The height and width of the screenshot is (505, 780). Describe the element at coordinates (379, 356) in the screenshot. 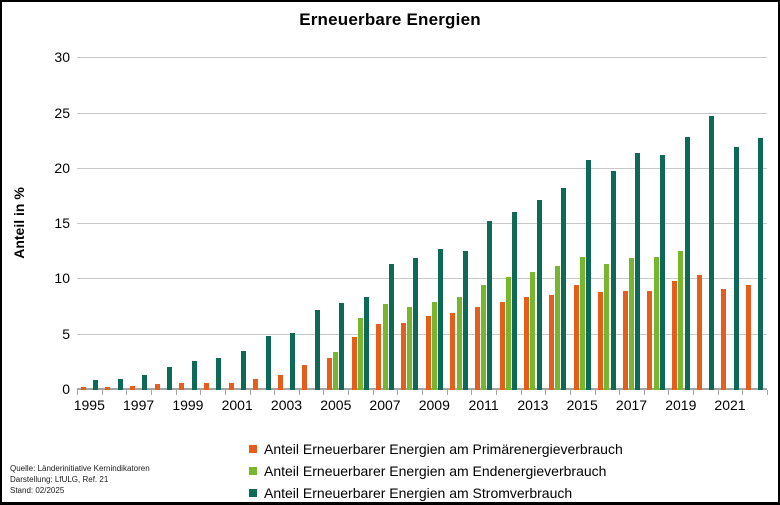

I see `bar-primaerenergie-2007` at that location.